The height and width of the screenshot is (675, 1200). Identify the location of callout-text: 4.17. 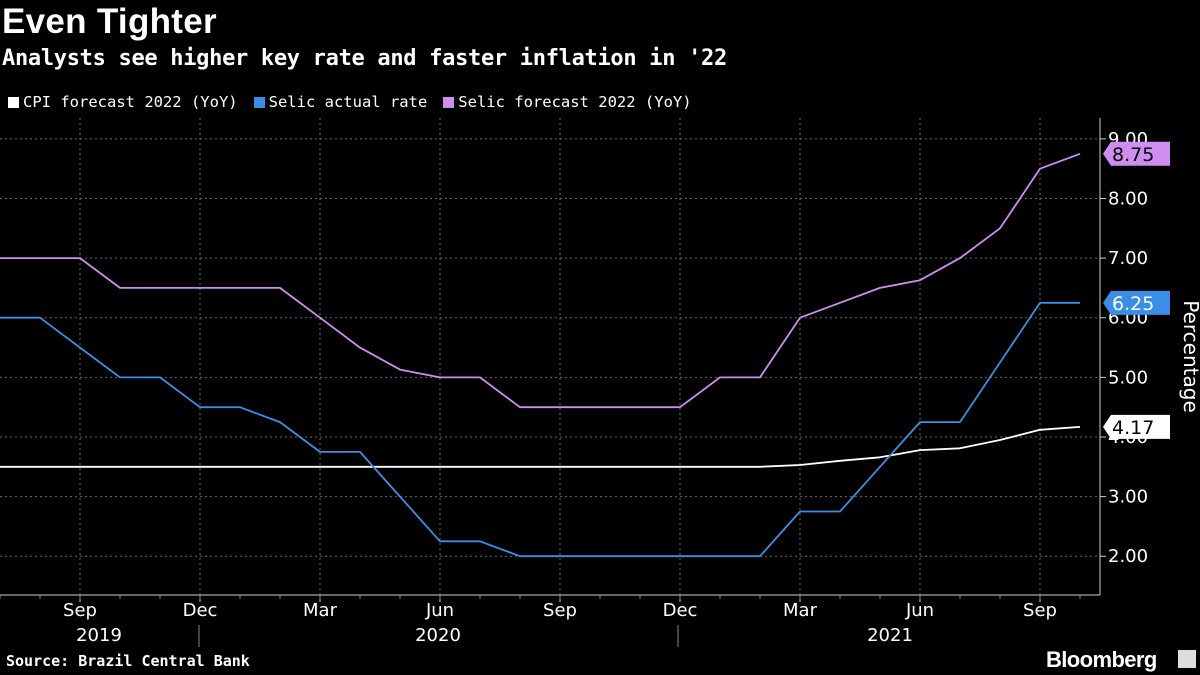
(1133, 428).